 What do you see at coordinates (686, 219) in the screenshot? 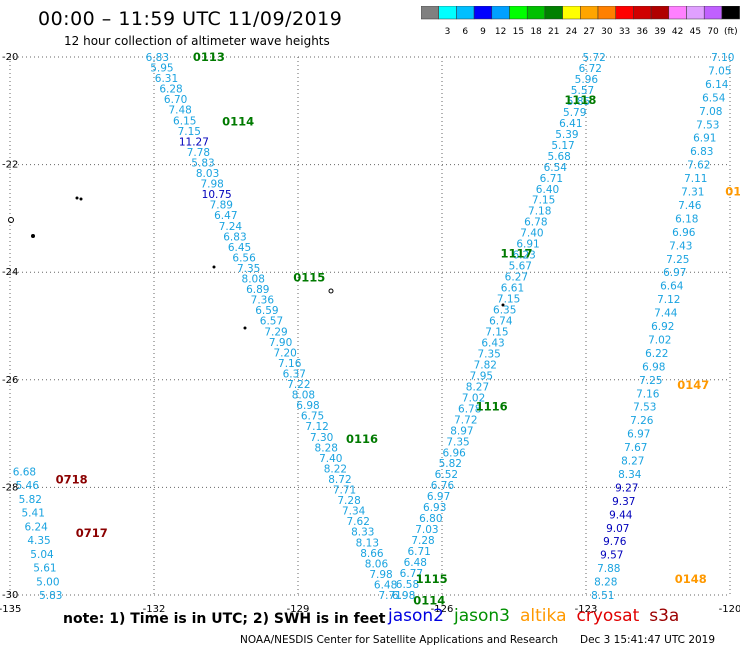
I see `wave-height-value: 6.18` at bounding box center [686, 219].